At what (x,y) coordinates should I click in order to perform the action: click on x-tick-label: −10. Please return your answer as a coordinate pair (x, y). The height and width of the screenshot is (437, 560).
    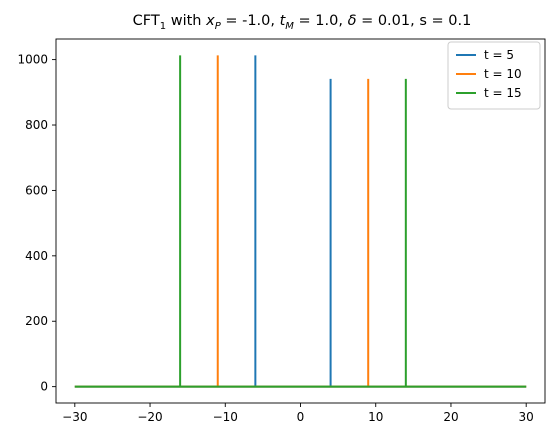
    Looking at the image, I should click on (225, 417).